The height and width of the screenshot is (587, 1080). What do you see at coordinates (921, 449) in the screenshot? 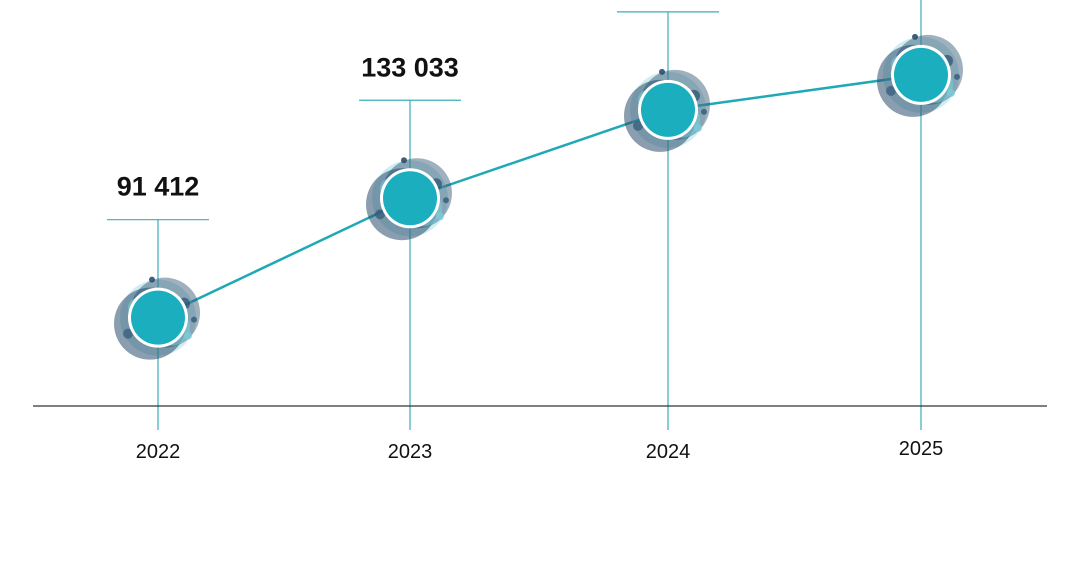
I see `x-tick-label: 2025` at bounding box center [921, 449].